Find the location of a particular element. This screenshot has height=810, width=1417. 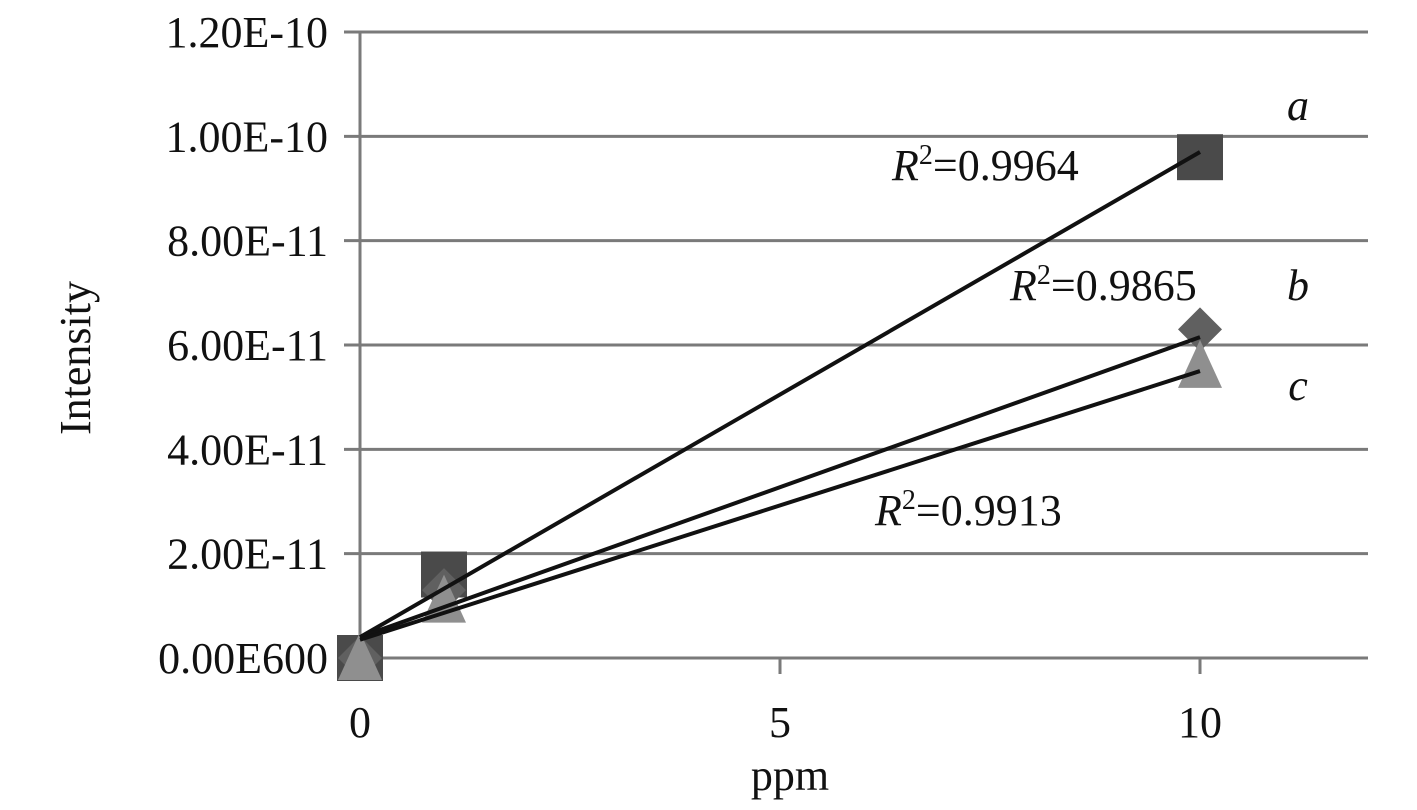

y-tick-label: 1.00E-10 is located at coordinates (246, 136).